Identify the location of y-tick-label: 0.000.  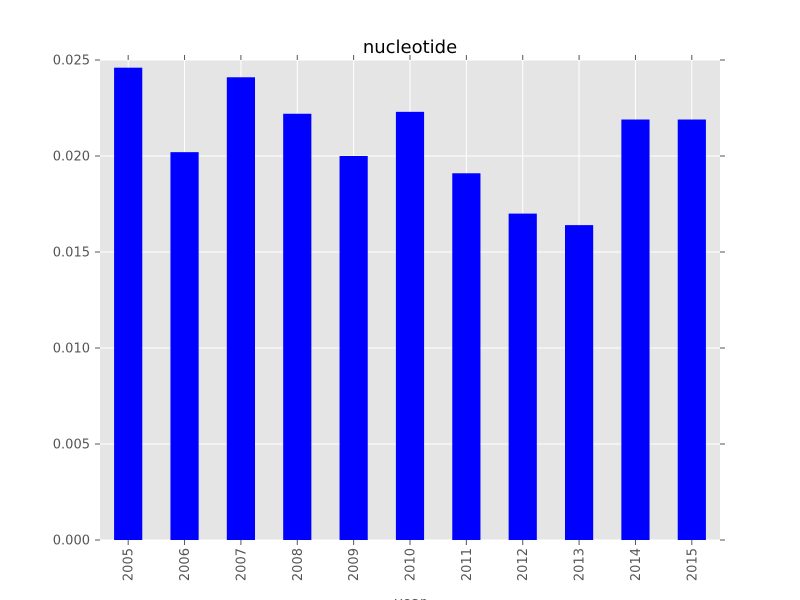
(71, 541).